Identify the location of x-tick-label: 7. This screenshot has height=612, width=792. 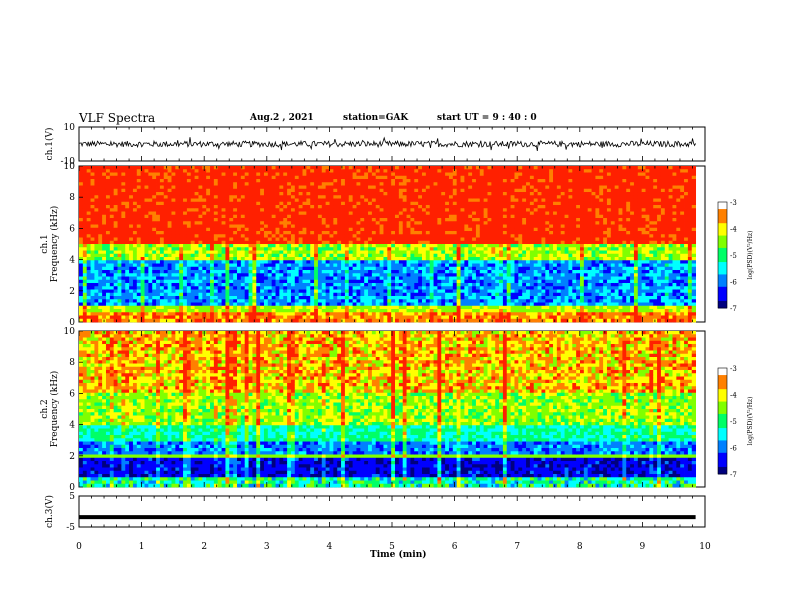
(517, 547).